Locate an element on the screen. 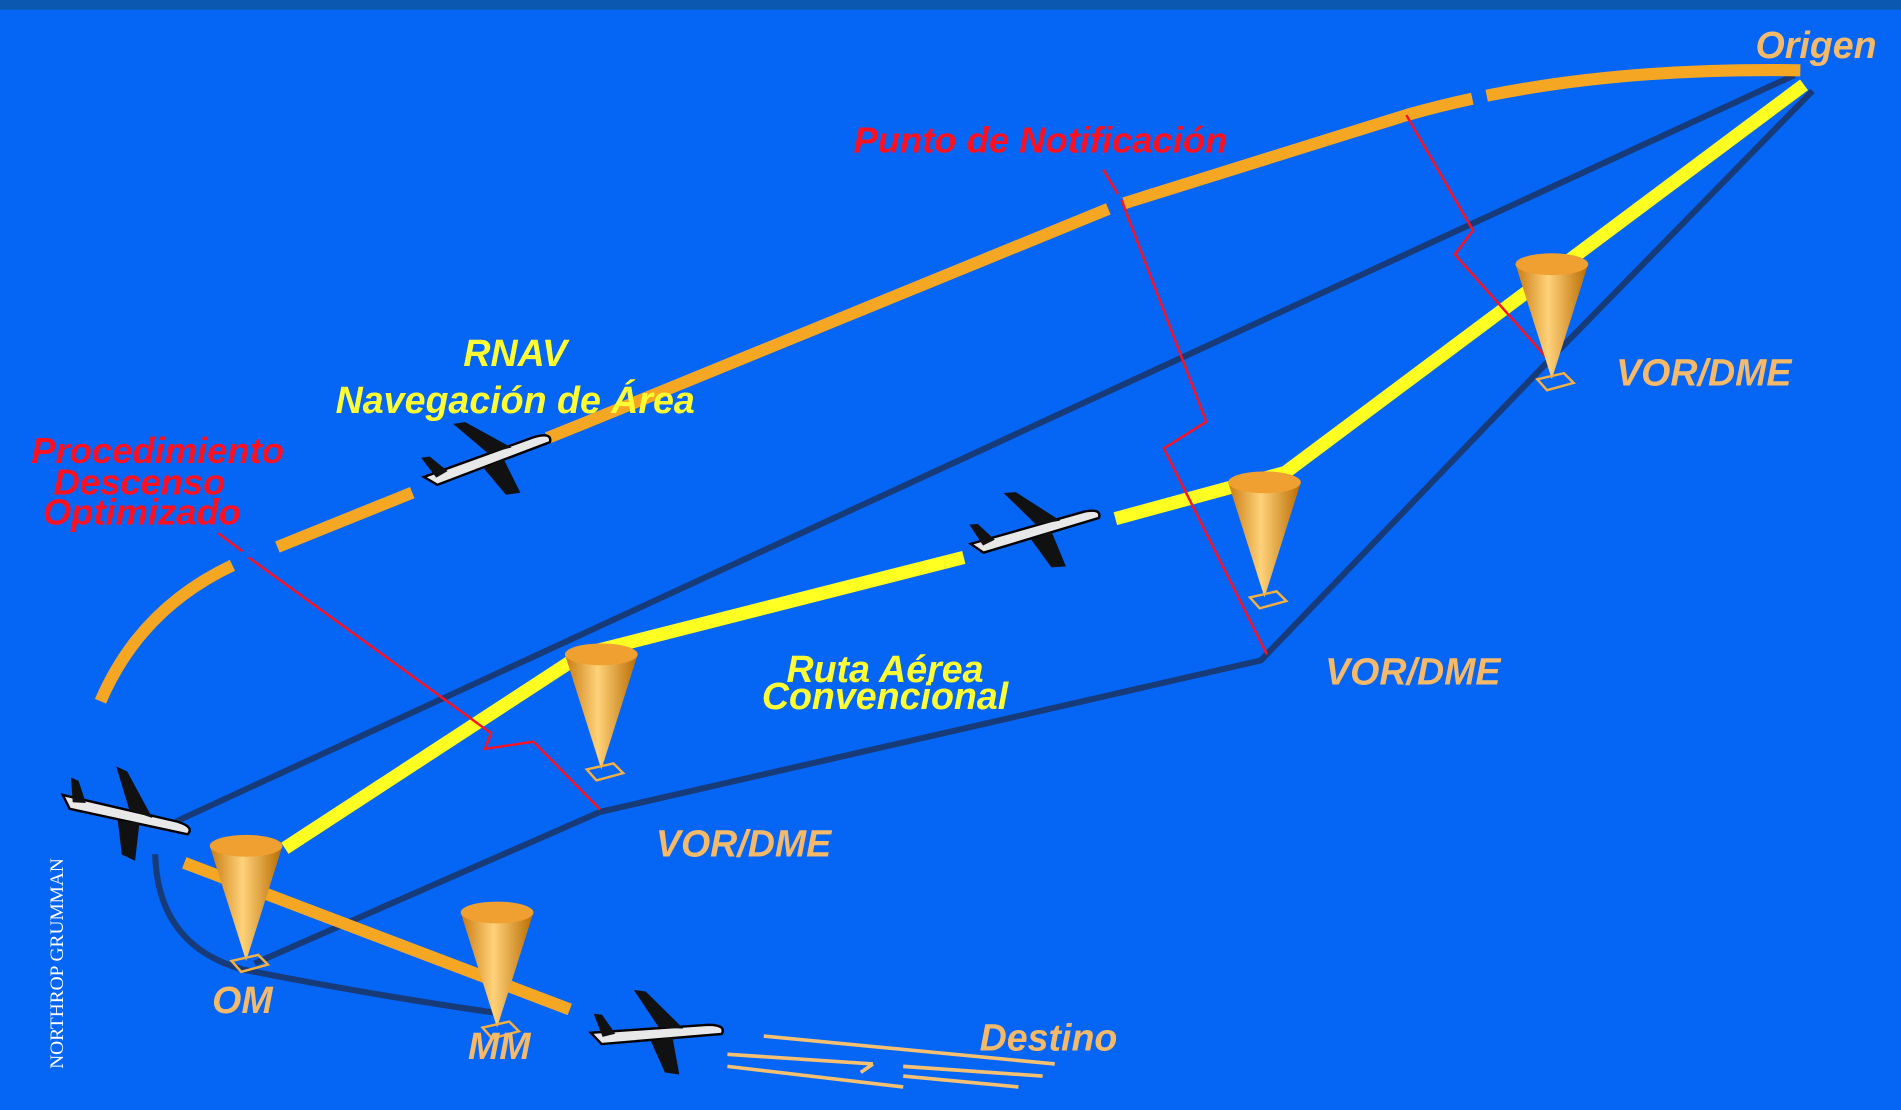 Image resolution: width=1901 pixels, height=1110 pixels. label: Navegación de Área is located at coordinates (515, 400).